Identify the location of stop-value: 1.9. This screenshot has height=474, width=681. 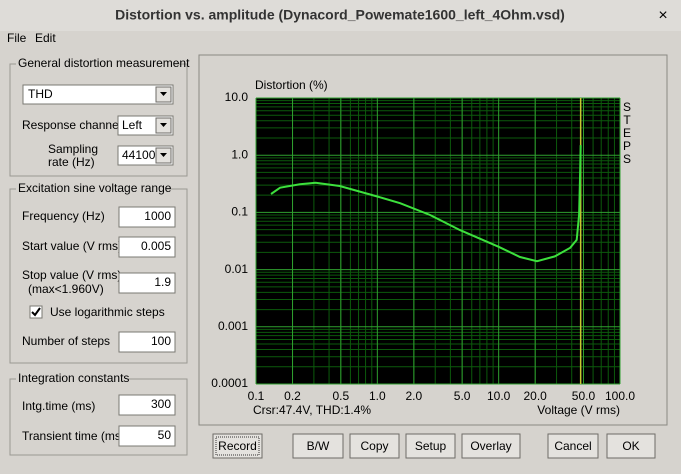
(162, 282).